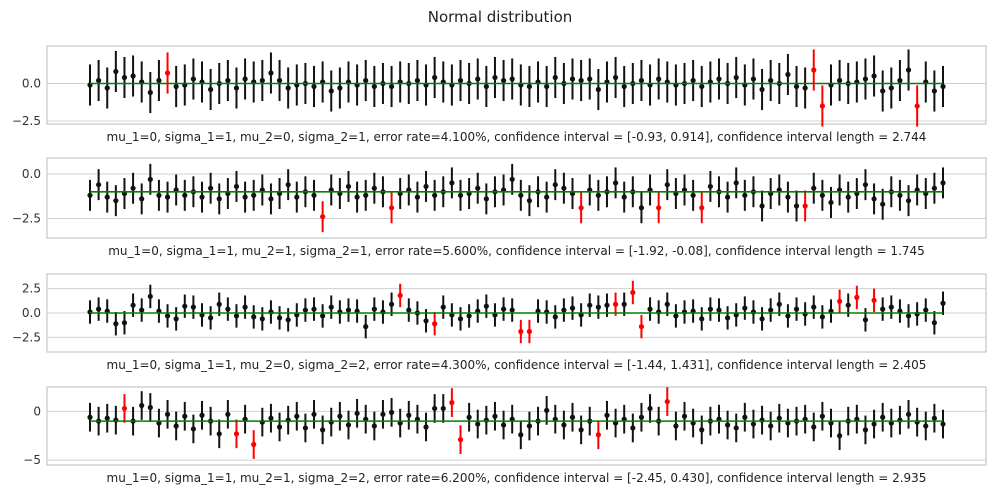 The height and width of the screenshot is (500, 1000). Describe the element at coordinates (500, 17) in the screenshot. I see `figure-title: Normal distribution` at that location.